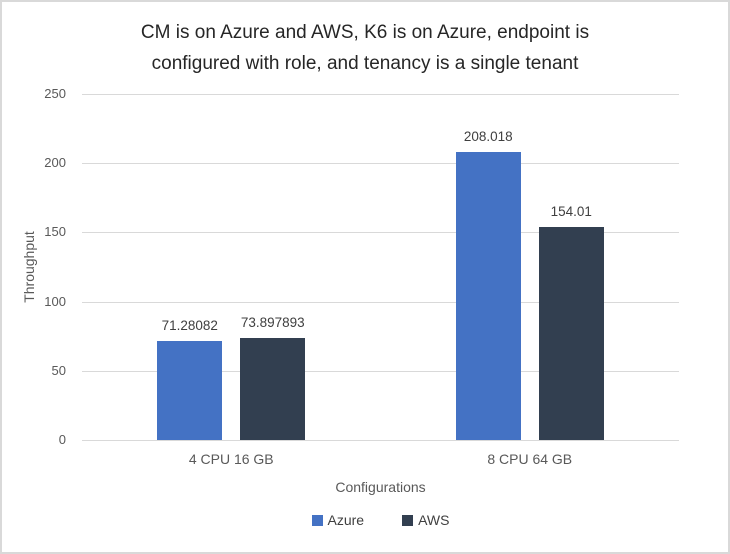 The image size is (730, 554). What do you see at coordinates (317, 520) in the screenshot?
I see `legend-swatch-azure` at bounding box center [317, 520].